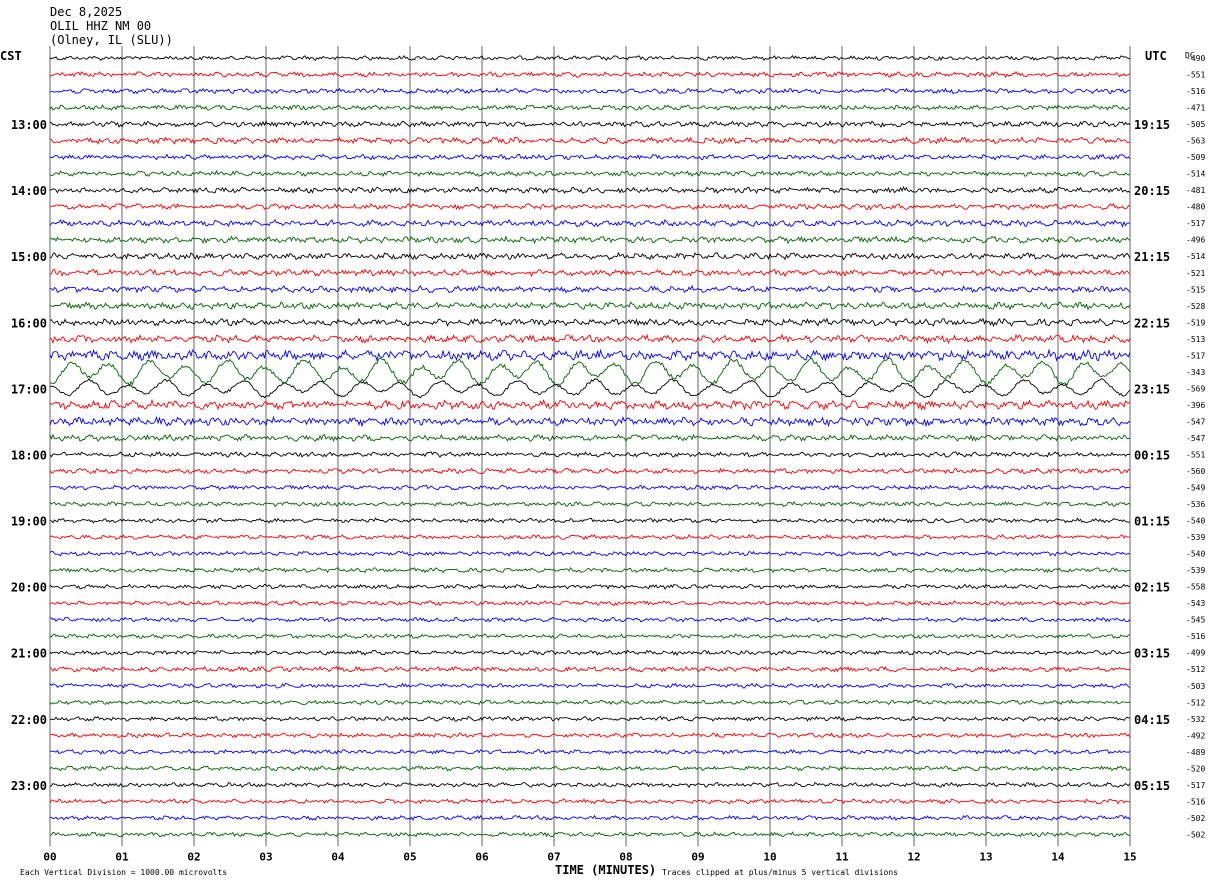 The height and width of the screenshot is (886, 1210). Describe the element at coordinates (1195, 570) in the screenshot. I see `dc-offset-label: -539` at that location.